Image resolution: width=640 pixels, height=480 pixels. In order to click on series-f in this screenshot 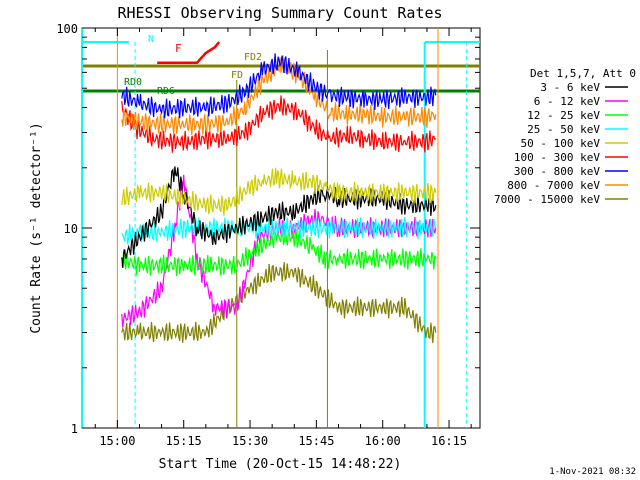, I will do `click(189, 53)`.